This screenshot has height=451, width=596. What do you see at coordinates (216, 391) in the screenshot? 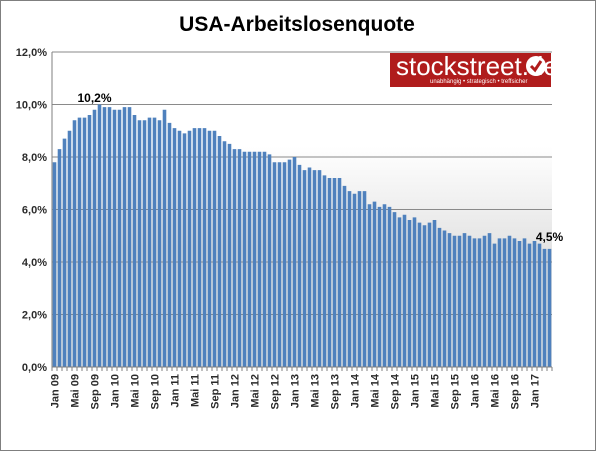
I see `x-tick-label: Sep 11` at bounding box center [216, 391].